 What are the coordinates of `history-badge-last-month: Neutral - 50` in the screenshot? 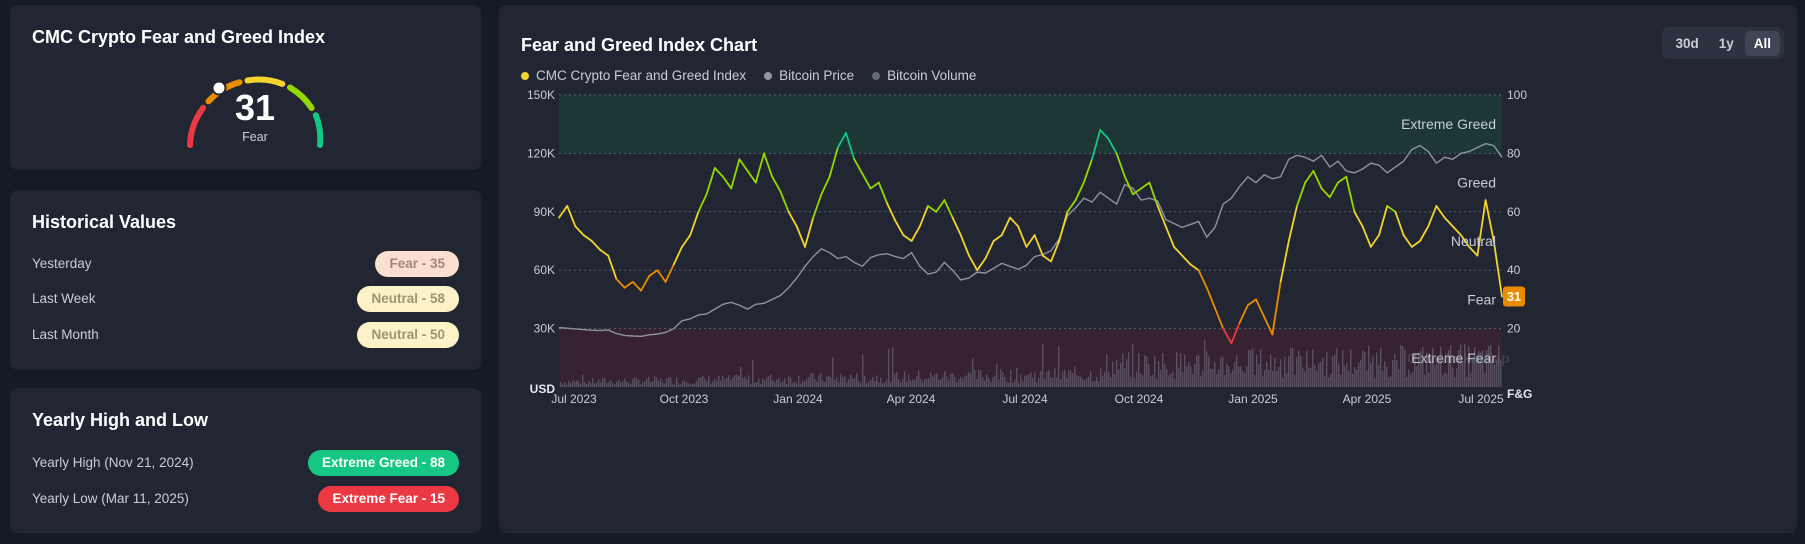 It's located at (408, 335).